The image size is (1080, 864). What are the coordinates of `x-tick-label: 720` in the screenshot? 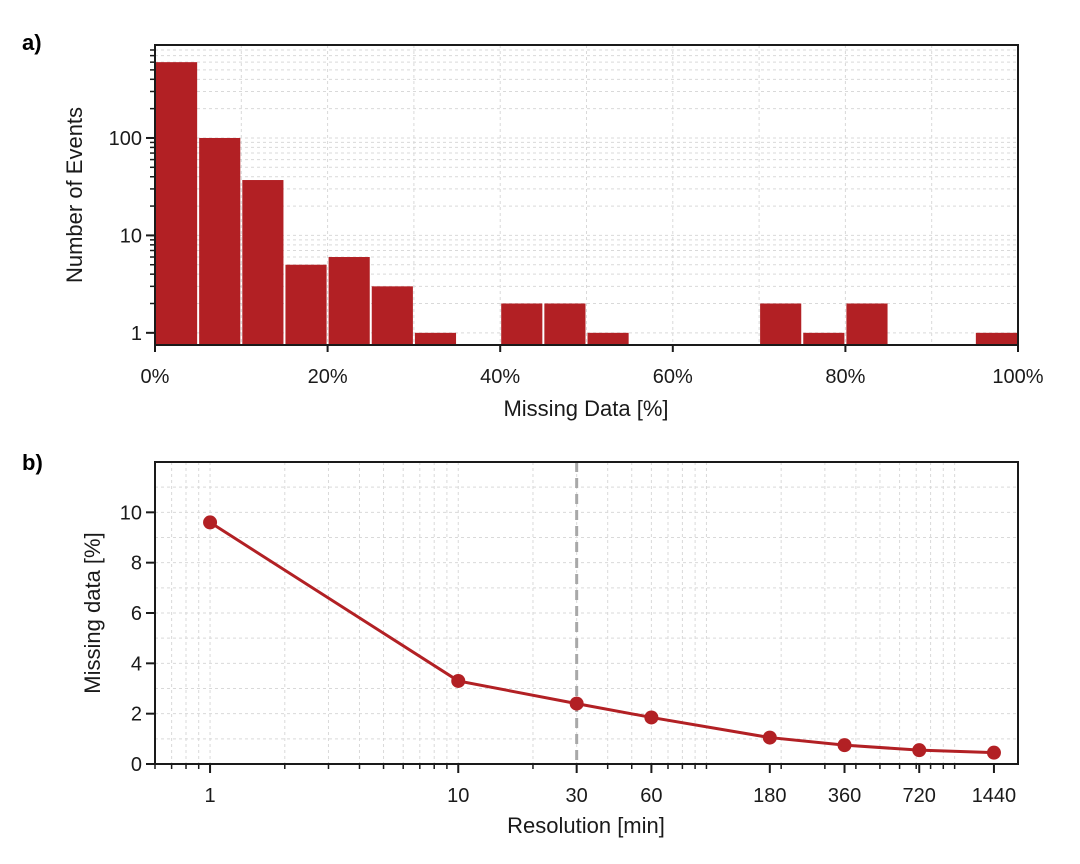 It's located at (919, 796).